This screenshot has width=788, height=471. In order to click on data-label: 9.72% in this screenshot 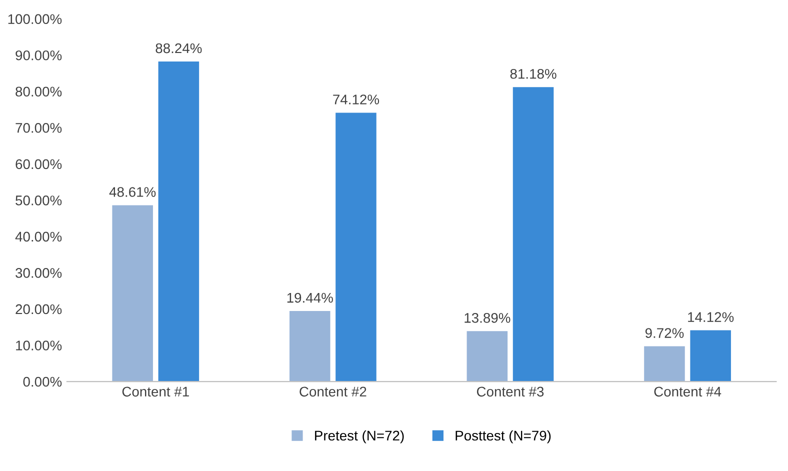, I will do `click(664, 333)`.